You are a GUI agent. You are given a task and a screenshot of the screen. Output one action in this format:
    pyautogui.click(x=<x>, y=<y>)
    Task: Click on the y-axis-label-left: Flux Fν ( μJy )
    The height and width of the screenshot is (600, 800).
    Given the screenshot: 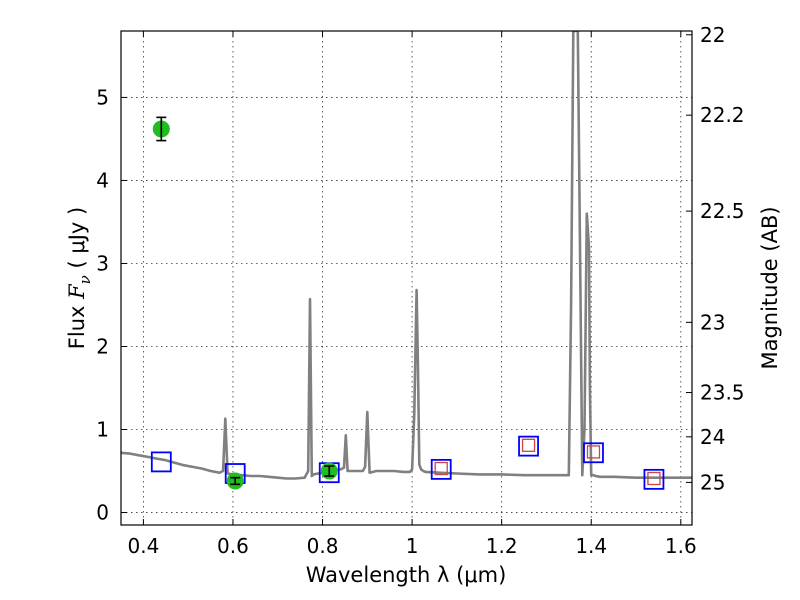 What is the action you would take?
    pyautogui.click(x=79, y=278)
    